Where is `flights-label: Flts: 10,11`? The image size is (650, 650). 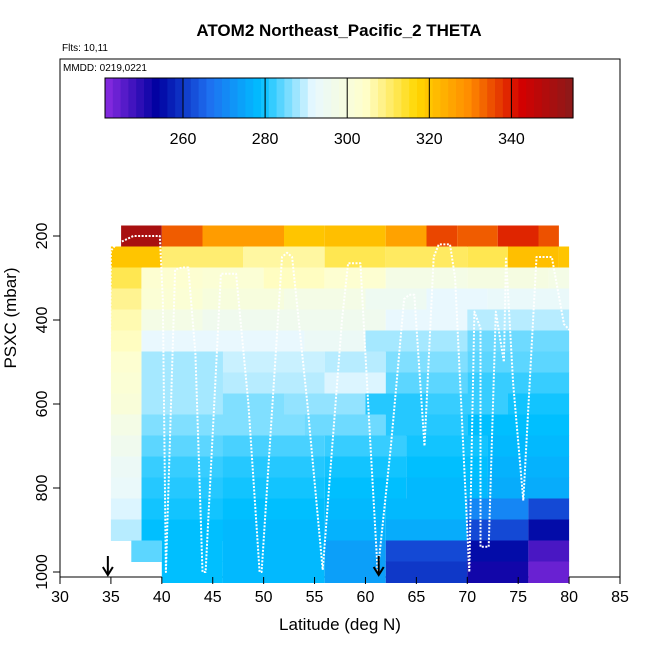 flights-label: Flts: 10,11 is located at coordinates (85, 48).